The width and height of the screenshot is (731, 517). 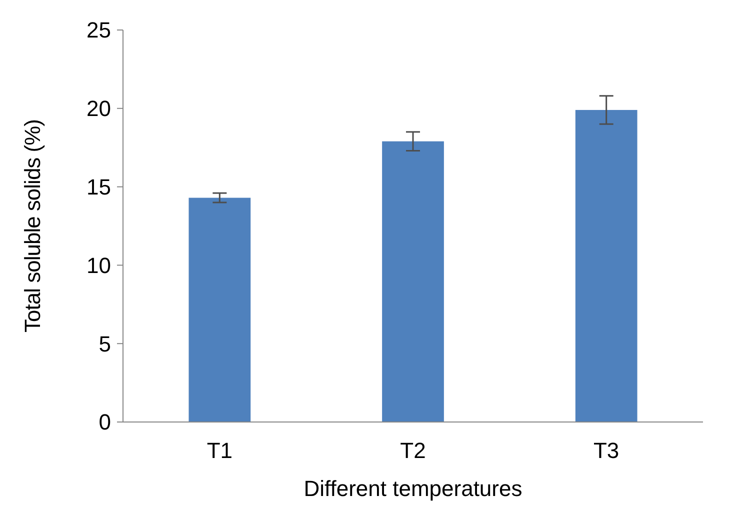 What do you see at coordinates (98, 30) in the screenshot?
I see `y-tick-label: 25` at bounding box center [98, 30].